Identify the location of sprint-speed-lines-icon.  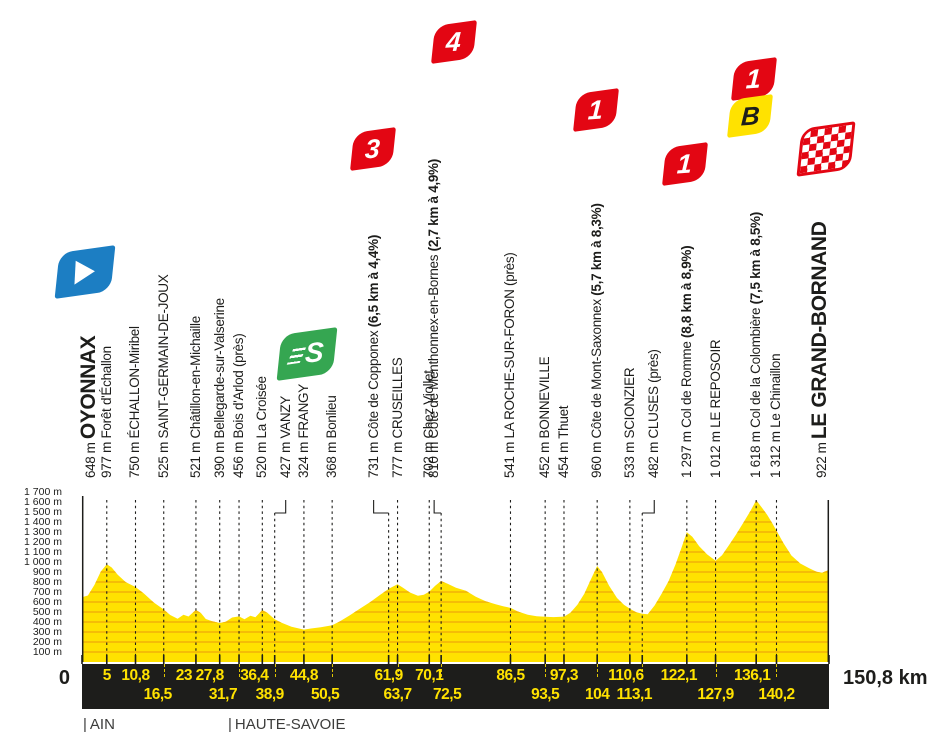
(296, 355).